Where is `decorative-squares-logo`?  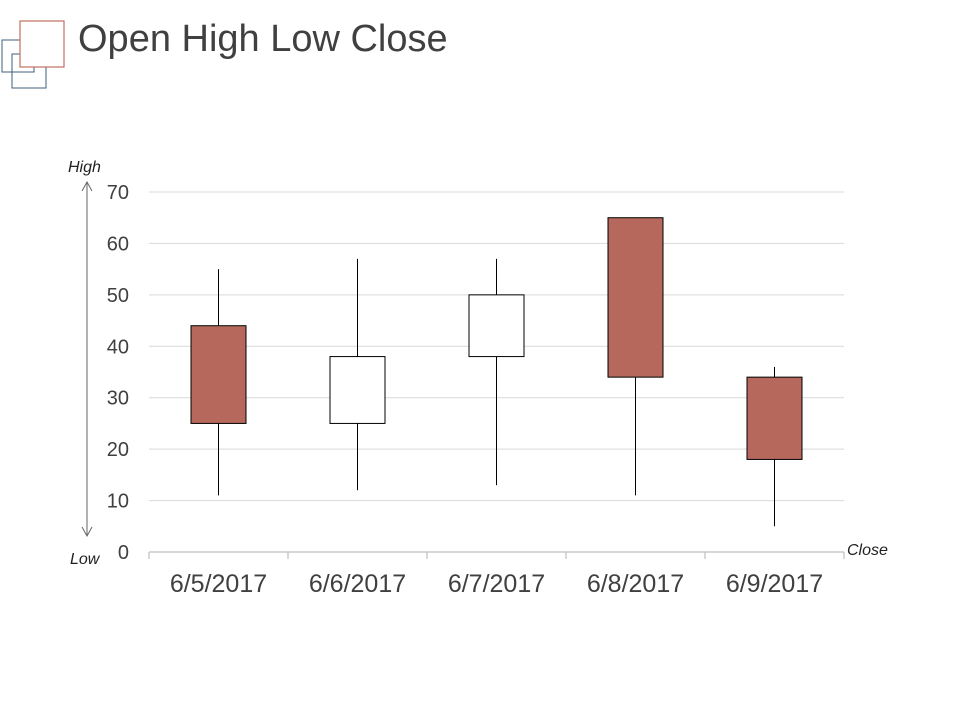 decorative-squares-logo is located at coordinates (33, 54).